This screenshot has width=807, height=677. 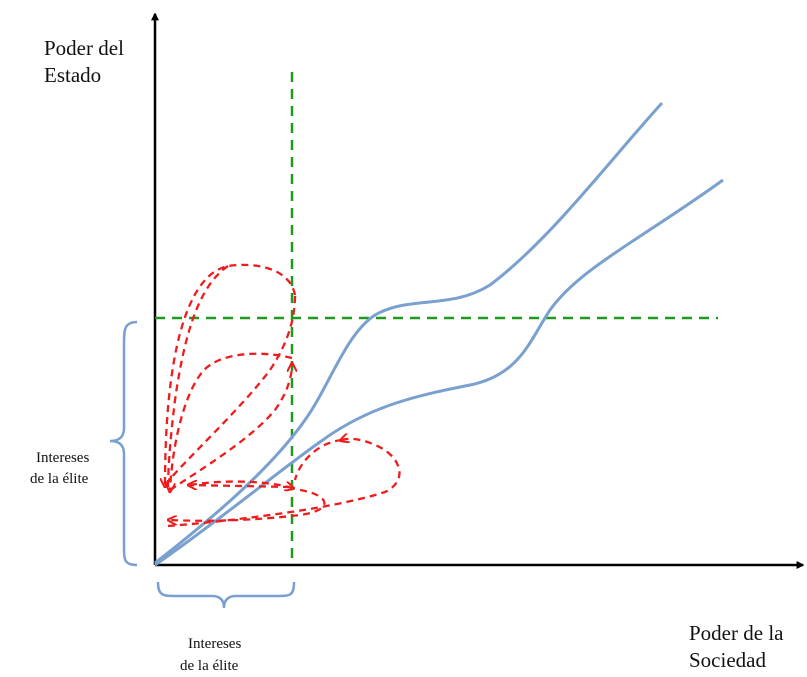 What do you see at coordinates (123, 443) in the screenshot?
I see `left-brace` at bounding box center [123, 443].